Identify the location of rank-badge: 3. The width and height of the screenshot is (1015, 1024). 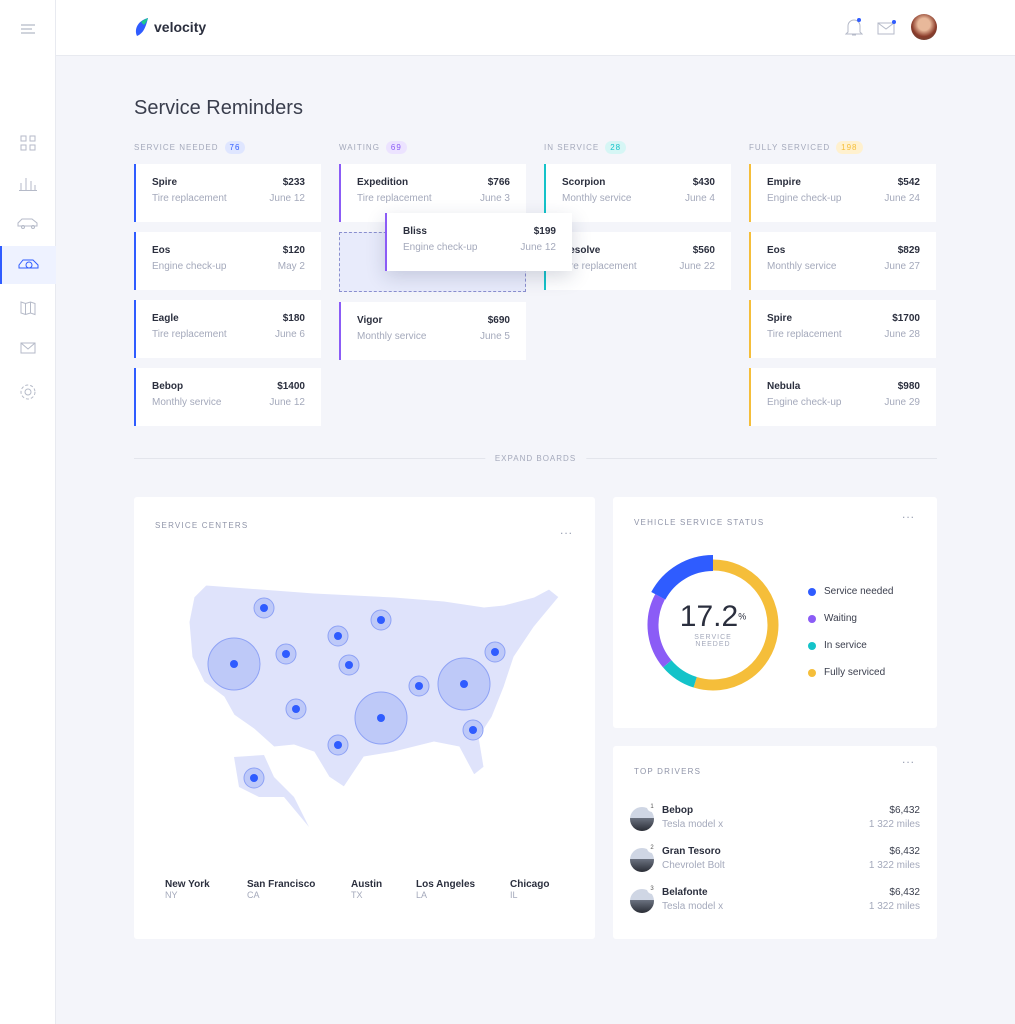
(652, 889).